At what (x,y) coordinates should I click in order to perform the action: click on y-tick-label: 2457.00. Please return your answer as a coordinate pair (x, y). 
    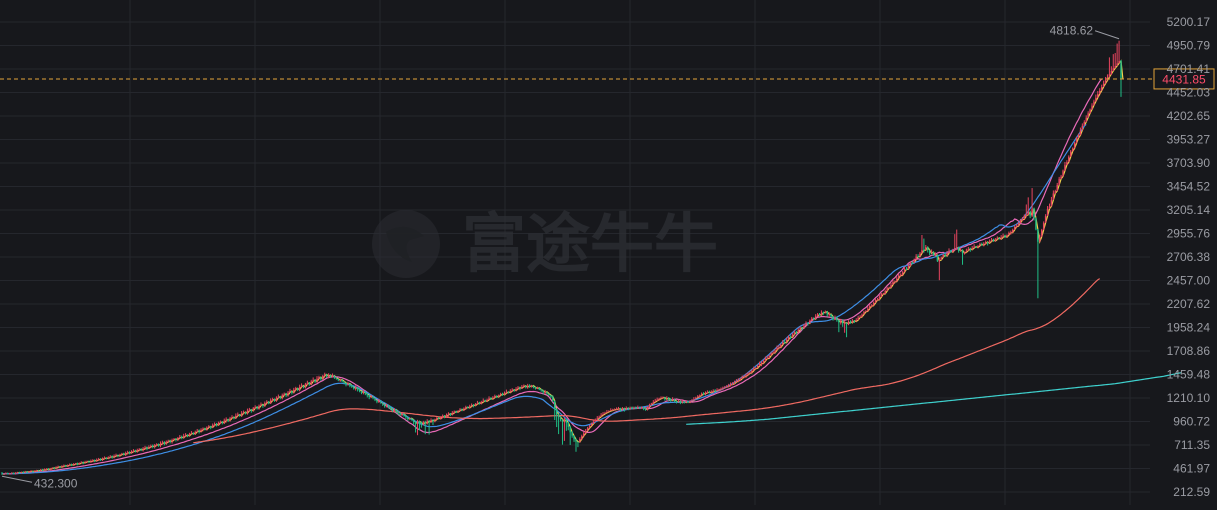
    Looking at the image, I should click on (1189, 281).